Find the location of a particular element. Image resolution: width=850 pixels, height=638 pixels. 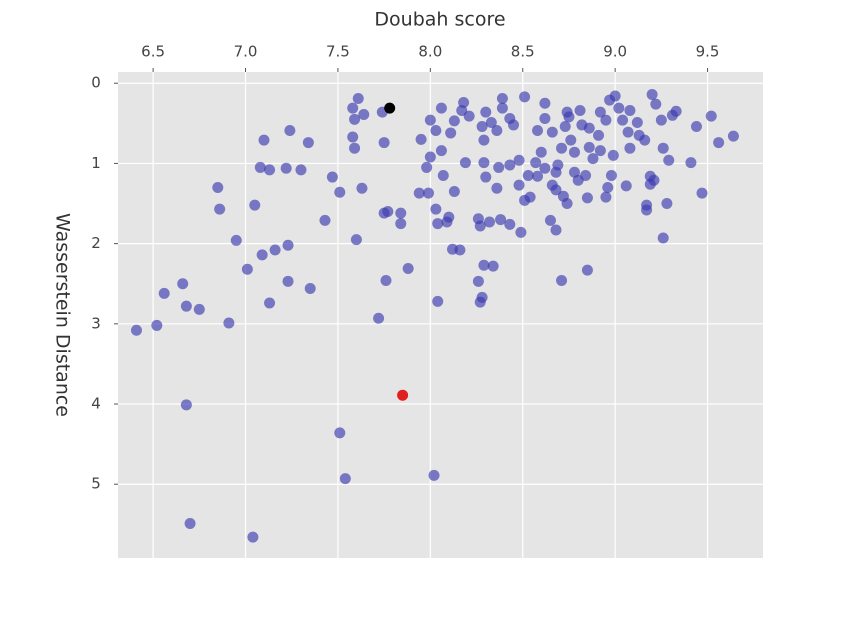

x-tick-label: 7.5 is located at coordinates (338, 52).